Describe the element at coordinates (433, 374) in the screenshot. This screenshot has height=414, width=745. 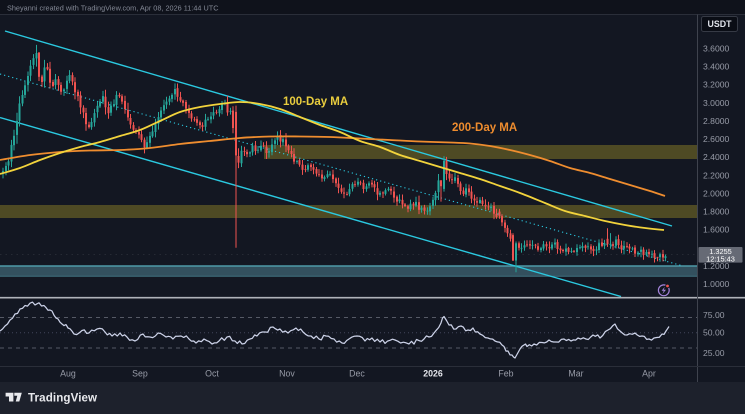
I see `svg-text: 2026` at that location.